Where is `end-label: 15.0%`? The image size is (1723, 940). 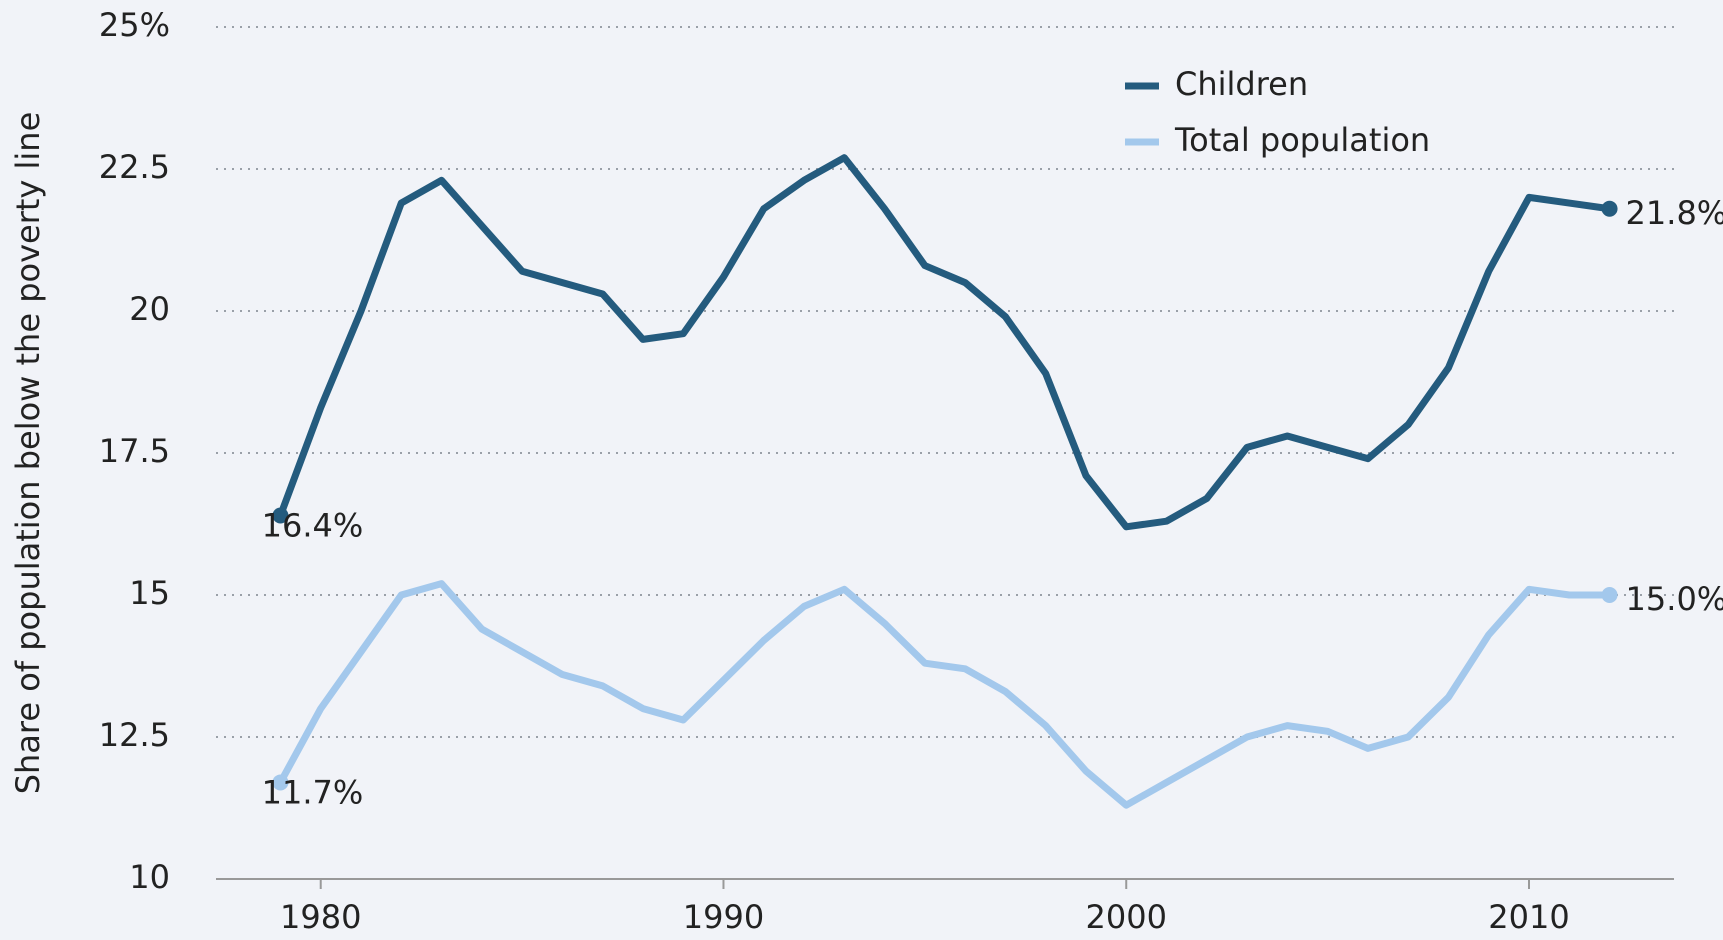 end-label: 15.0% is located at coordinates (1674, 599).